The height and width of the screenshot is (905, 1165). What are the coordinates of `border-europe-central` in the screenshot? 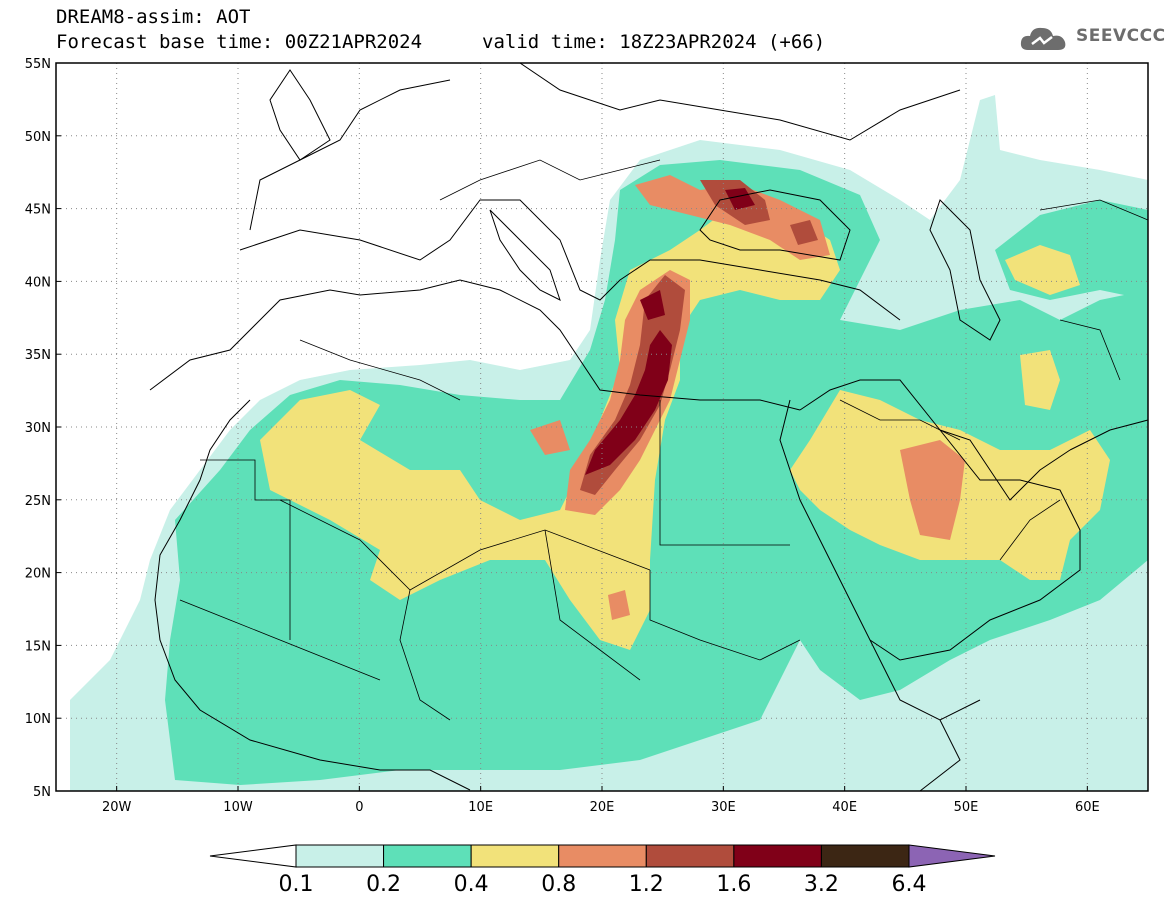 It's located at (550, 180).